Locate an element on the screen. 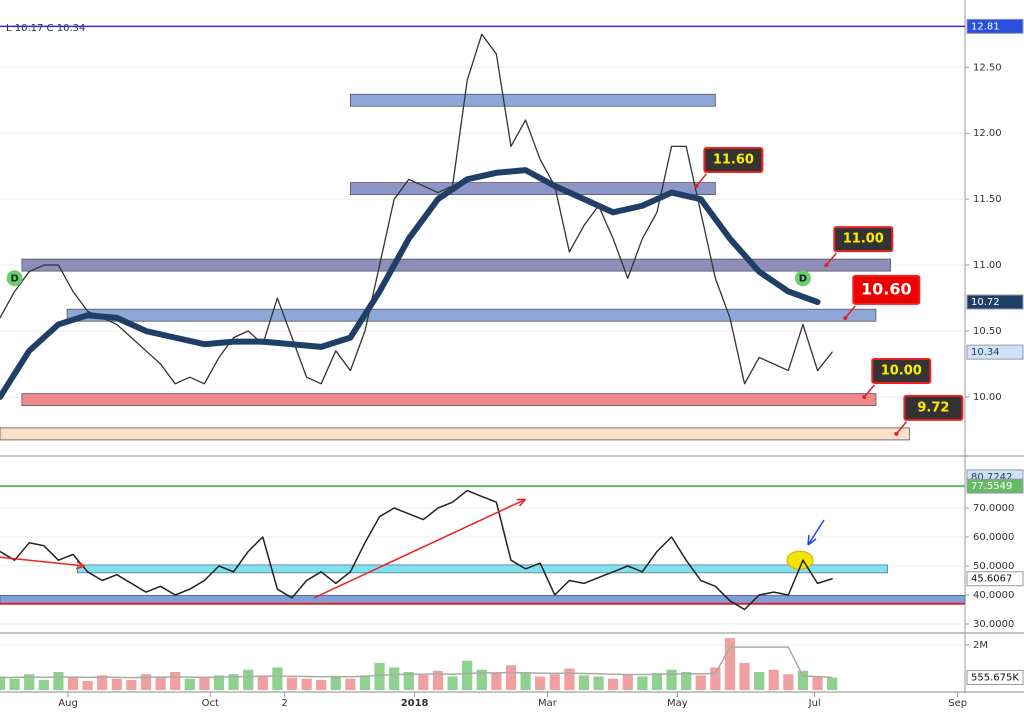 The width and height of the screenshot is (1024, 713). price-tag-label: 12.81 is located at coordinates (985, 26).